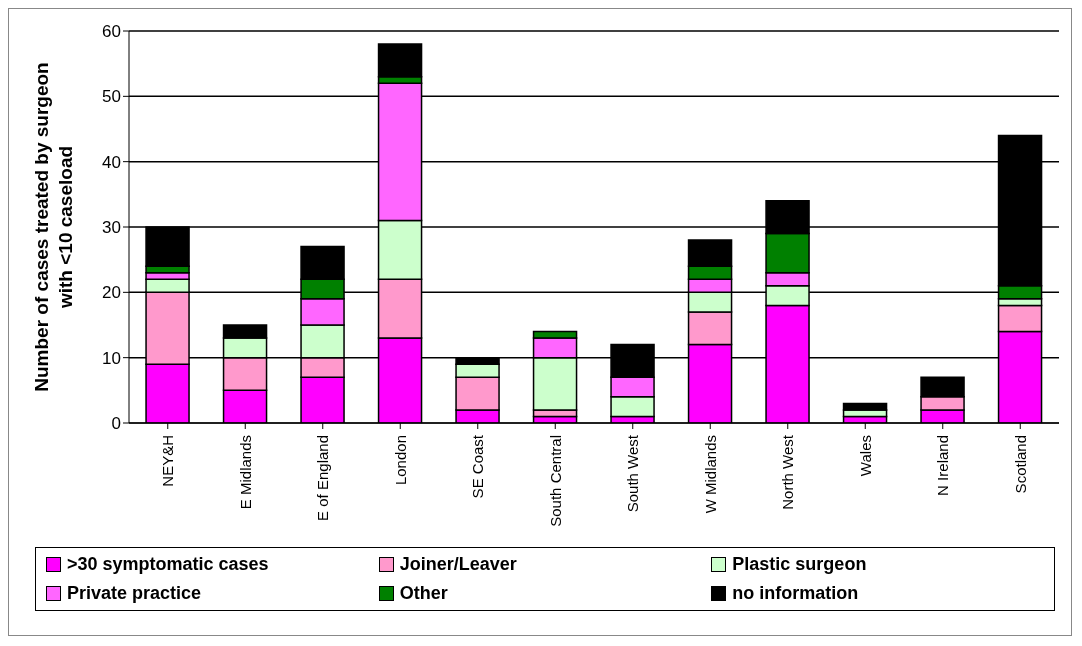  What do you see at coordinates (168, 564) in the screenshot?
I see `legend-label: >30 symptomatic cases` at bounding box center [168, 564].